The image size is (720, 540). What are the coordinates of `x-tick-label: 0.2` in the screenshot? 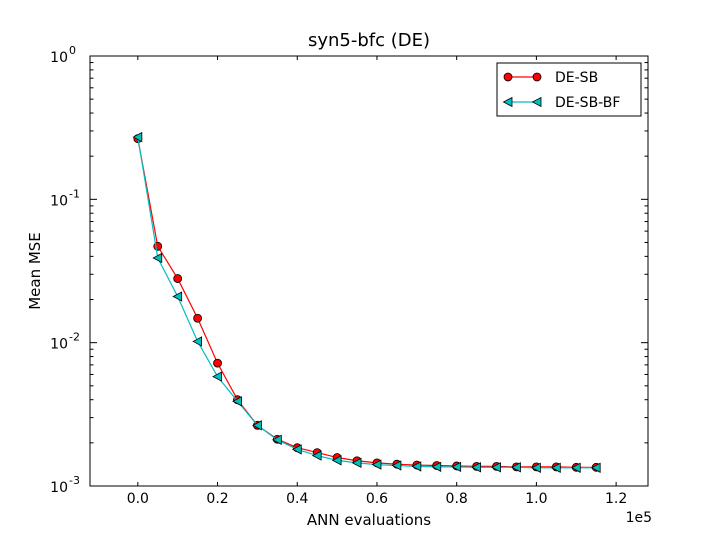 It's located at (217, 499).